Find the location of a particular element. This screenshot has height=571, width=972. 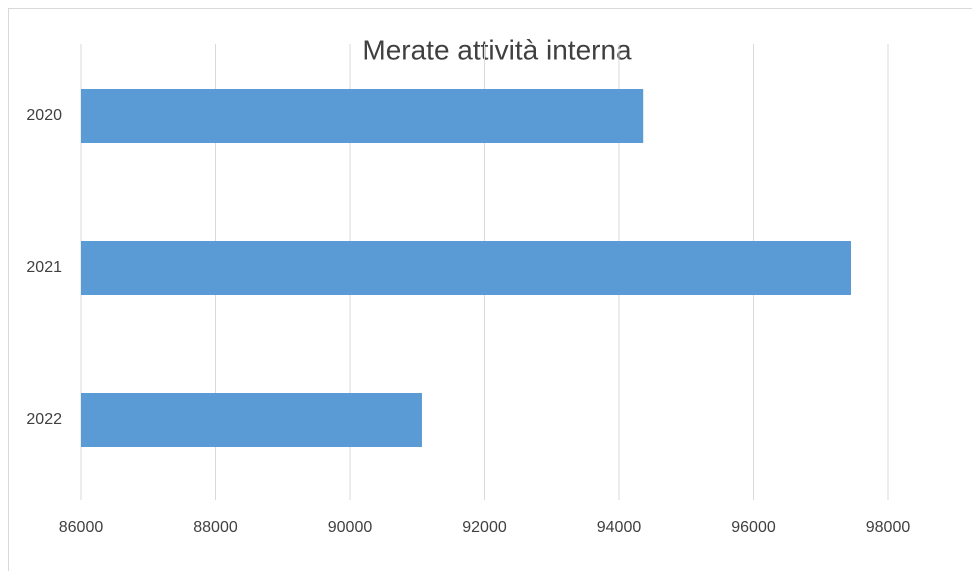

x-tick-label: 98000 is located at coordinates (888, 527).